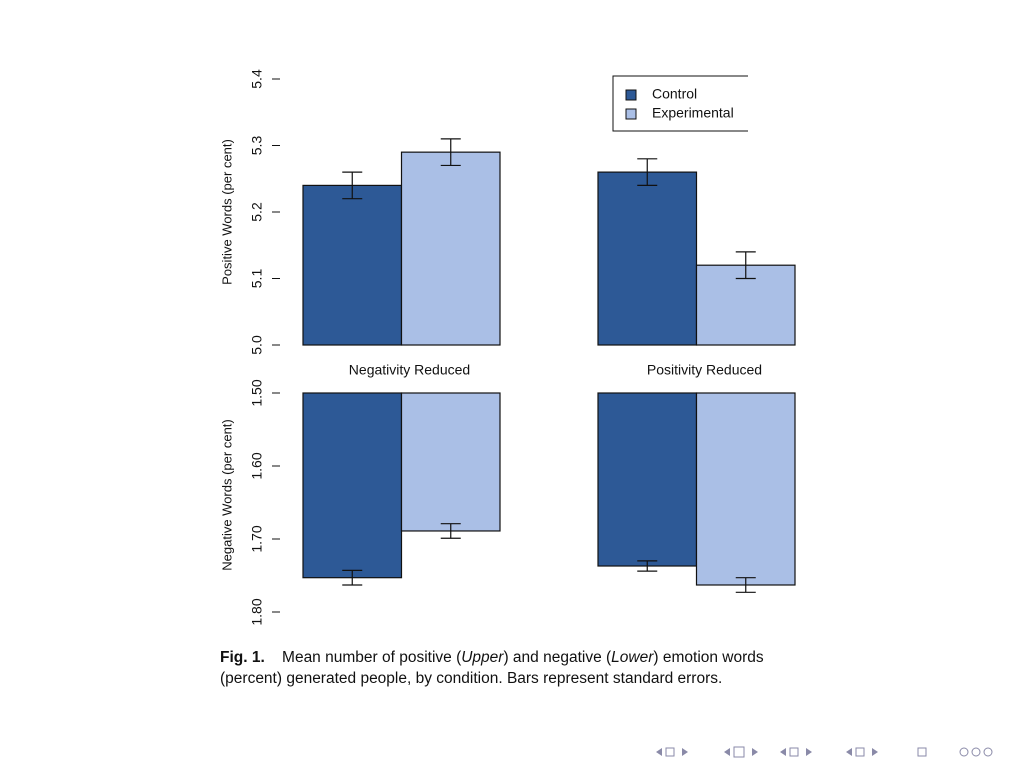 The height and width of the screenshot is (768, 1024). Describe the element at coordinates (557, 657) in the screenshot. I see `caption-text: ) and negative (` at that location.